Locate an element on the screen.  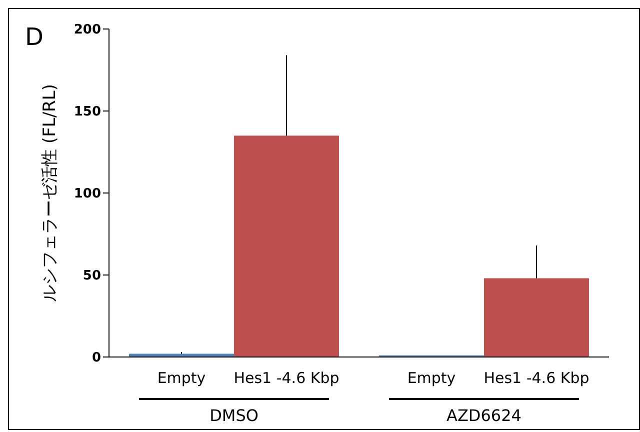
y-tick-label: 200 is located at coordinates (87, 30).